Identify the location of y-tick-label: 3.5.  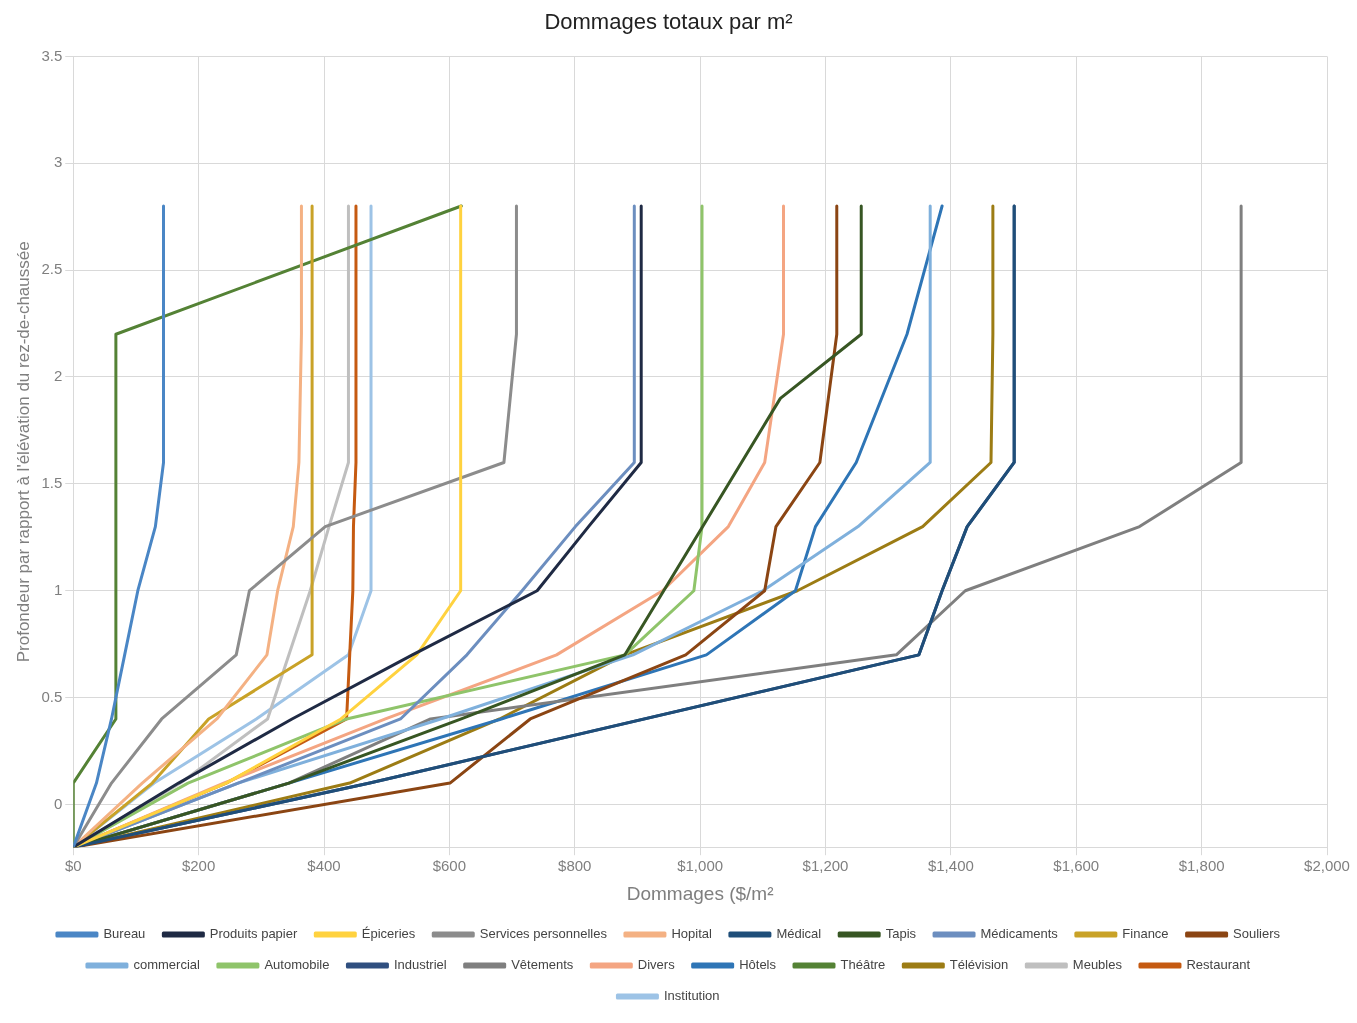
(52, 55).